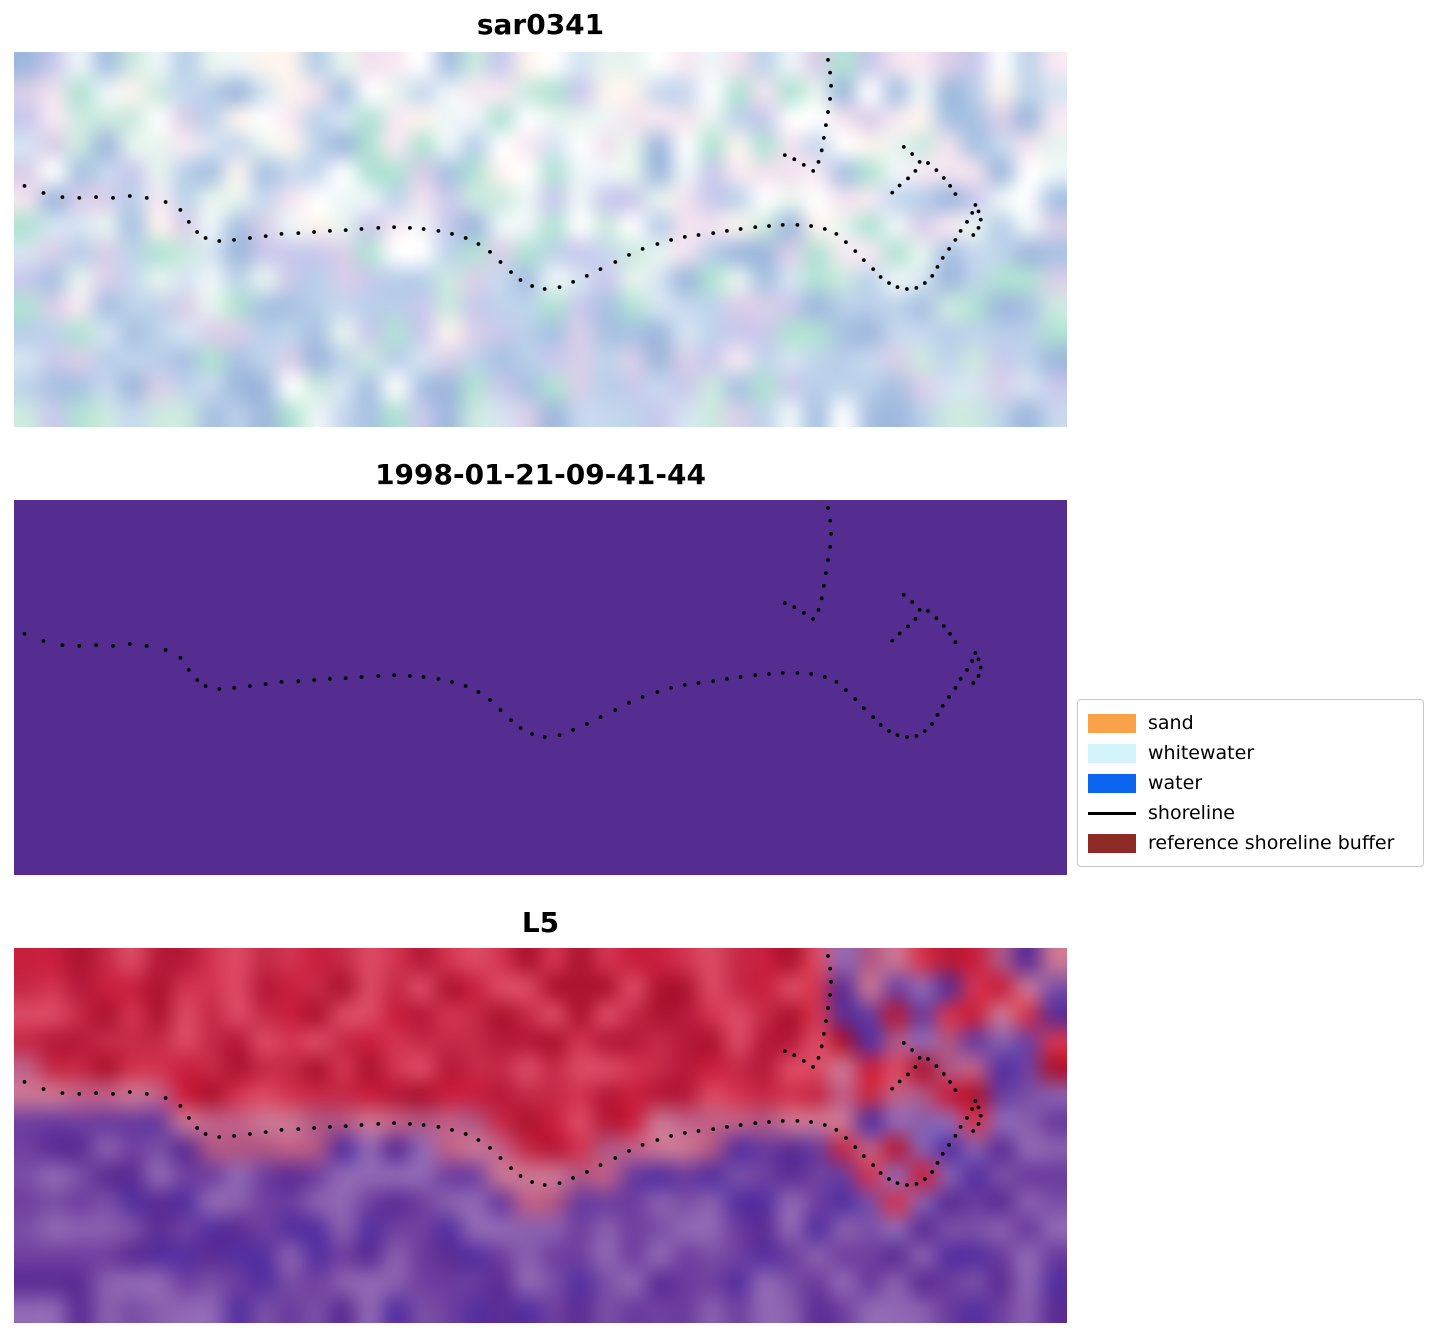 This screenshot has height=1337, width=1438. I want to click on whitewater-swatch, so click(1112, 753).